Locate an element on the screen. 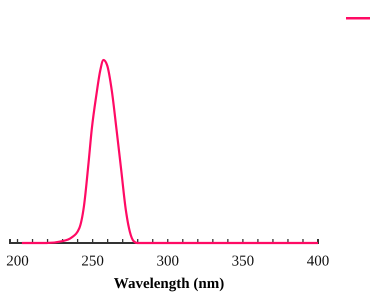  x-tick-label: 250 is located at coordinates (92, 262).